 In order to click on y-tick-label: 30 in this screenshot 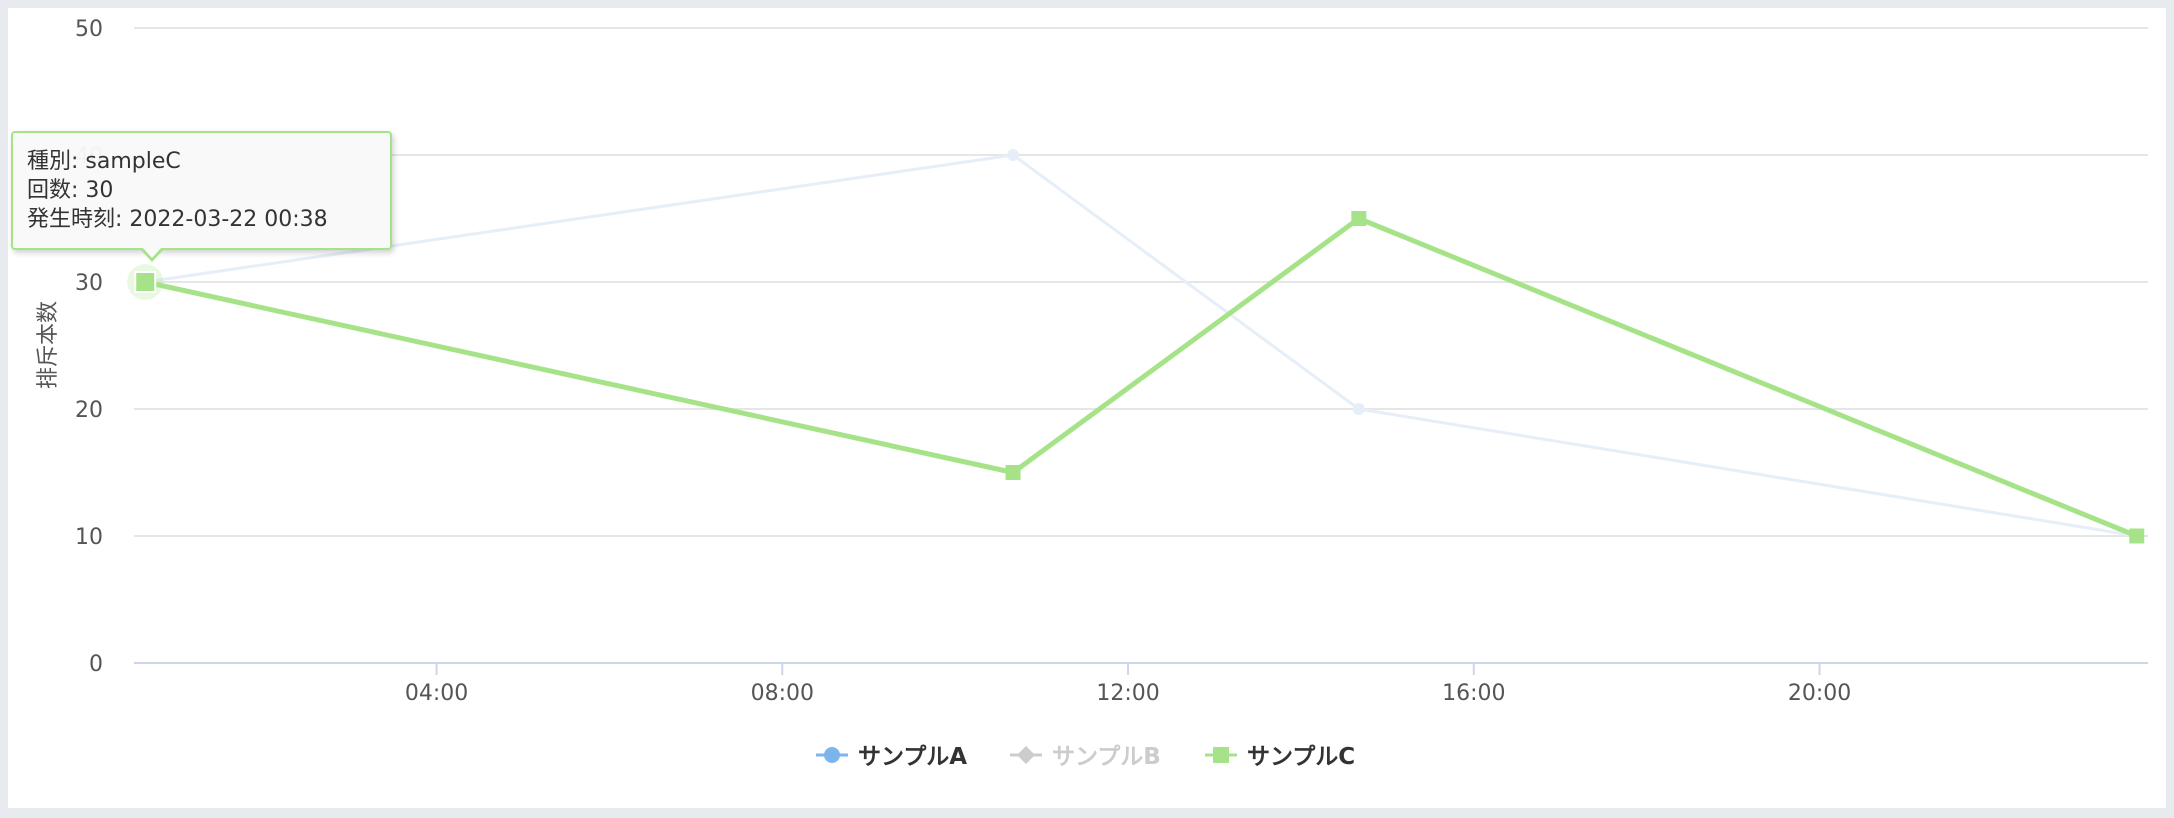, I will do `click(89, 283)`.